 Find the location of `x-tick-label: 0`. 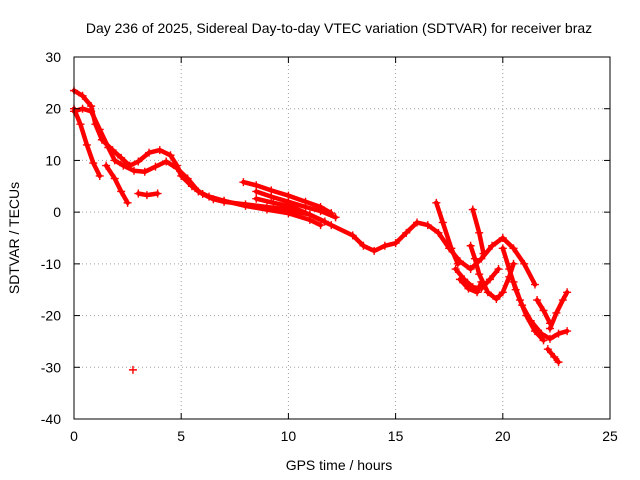

x-tick-label: 0 is located at coordinates (74, 436).